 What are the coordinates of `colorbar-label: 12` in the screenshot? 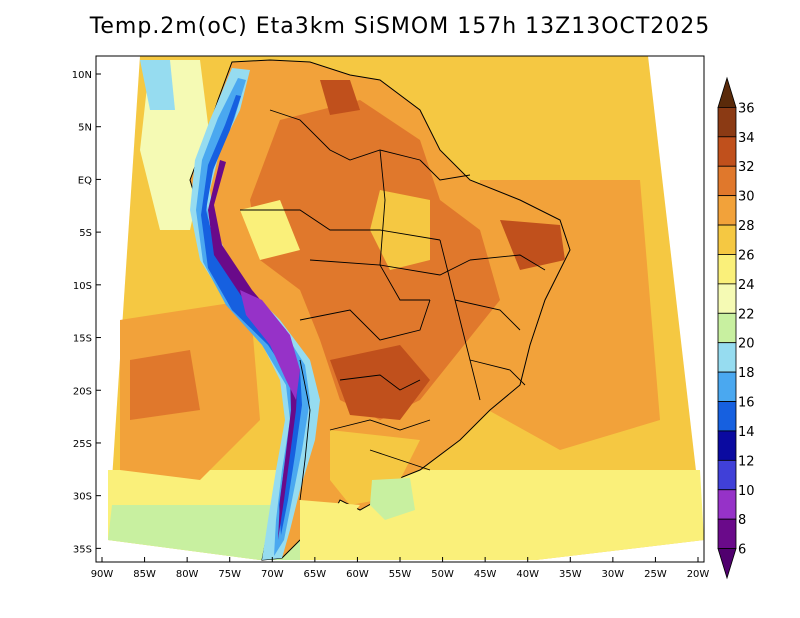 It's located at (746, 461).